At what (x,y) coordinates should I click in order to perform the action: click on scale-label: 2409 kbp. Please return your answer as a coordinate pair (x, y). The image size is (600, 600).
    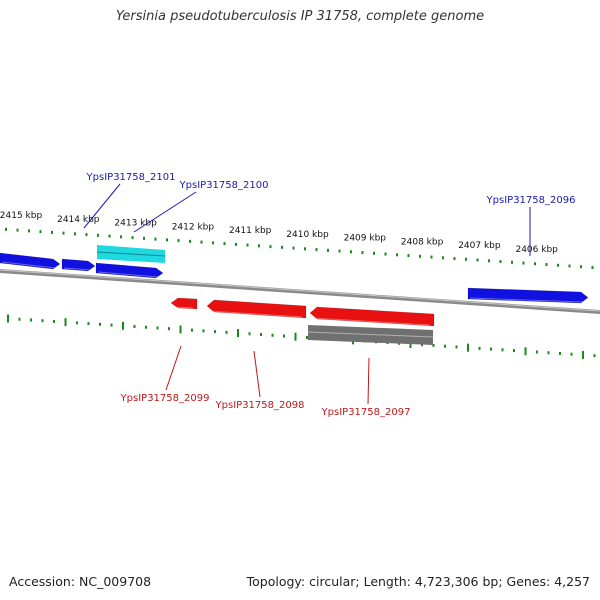
    Looking at the image, I should click on (365, 239).